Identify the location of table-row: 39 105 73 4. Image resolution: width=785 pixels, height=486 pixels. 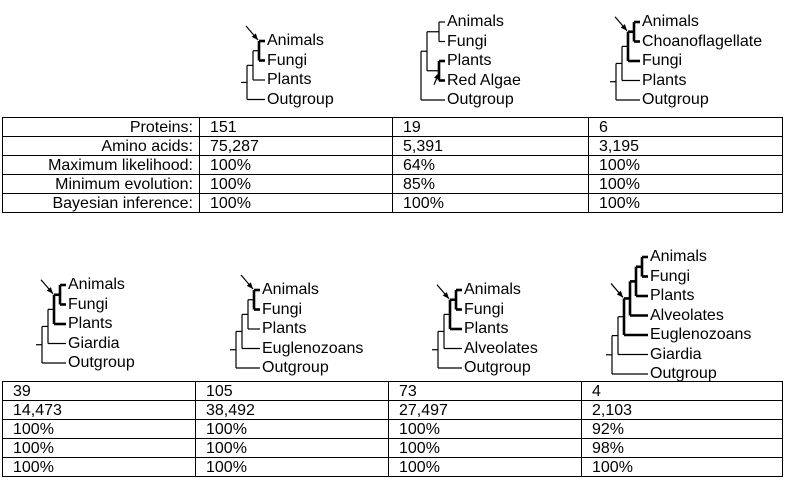
(392, 391).